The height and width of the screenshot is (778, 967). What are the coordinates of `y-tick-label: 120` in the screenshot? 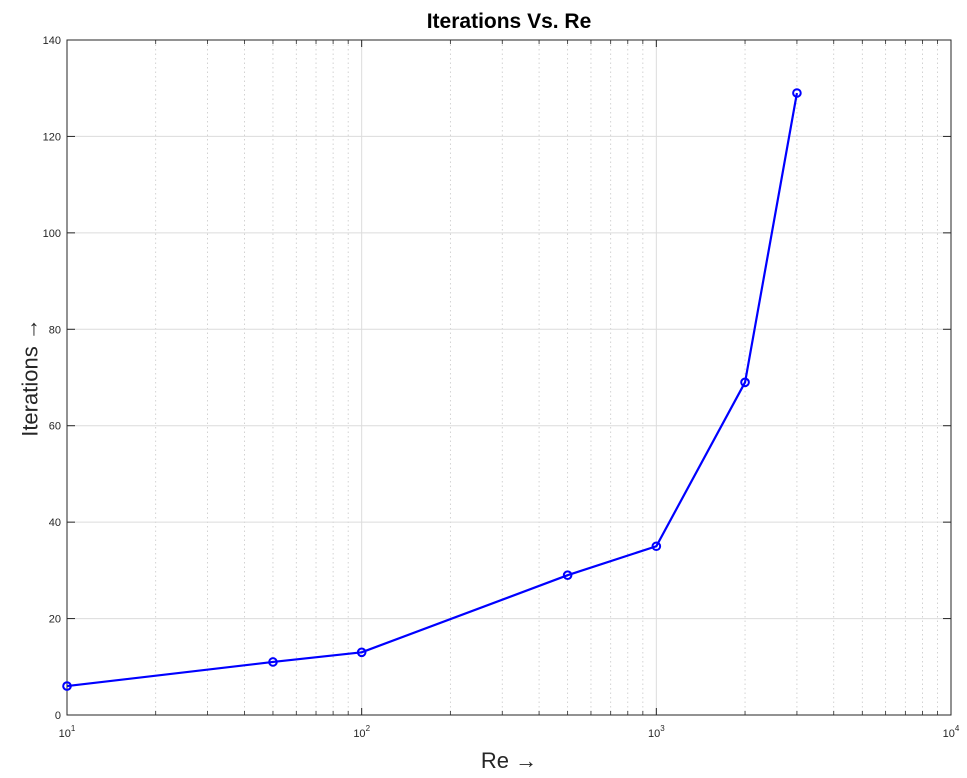 It's located at (52, 137).